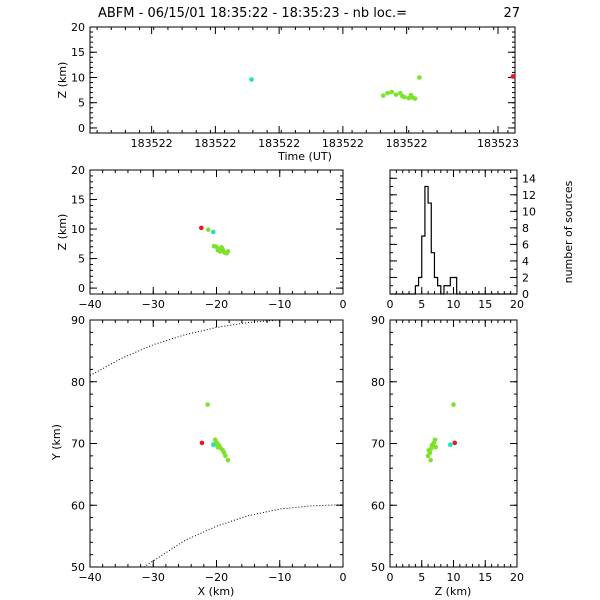 The image size is (600, 600). What do you see at coordinates (78, 200) in the screenshot?
I see `x_height-ytick-label: 15` at bounding box center [78, 200].